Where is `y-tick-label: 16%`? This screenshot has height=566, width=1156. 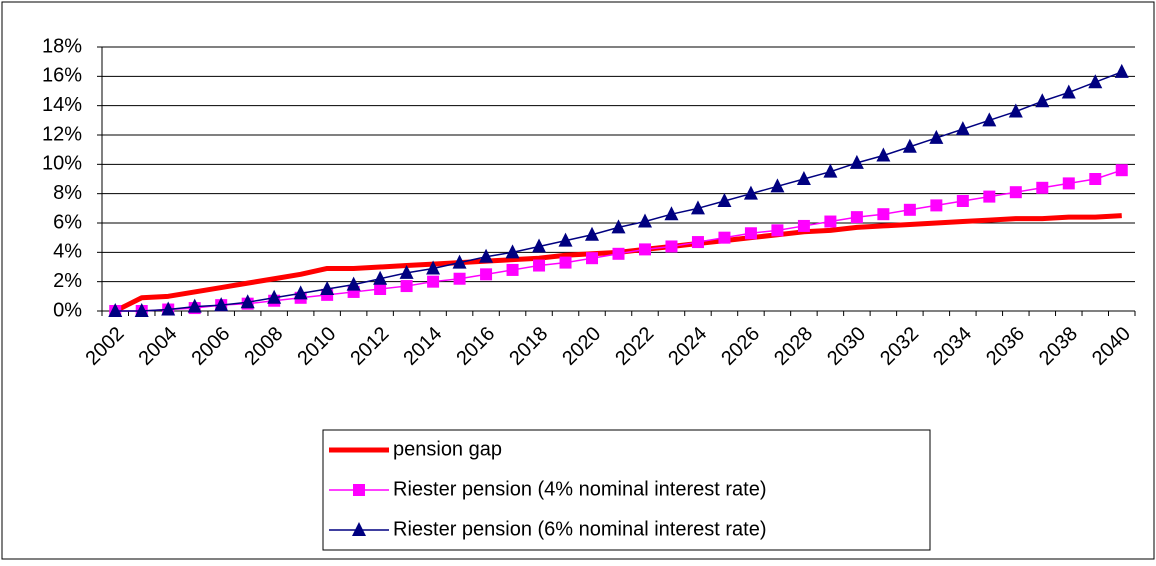 y-tick-label: 16% is located at coordinates (62, 76).